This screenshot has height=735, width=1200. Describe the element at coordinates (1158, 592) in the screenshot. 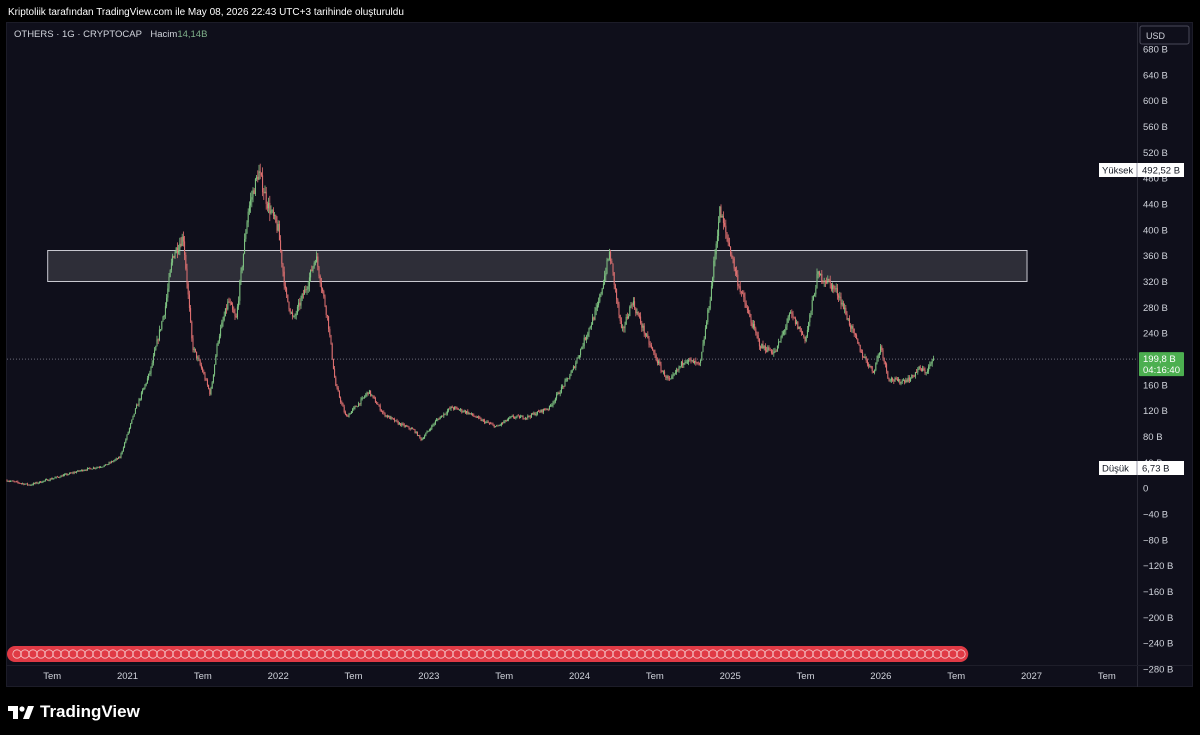

I see `price-tick-label: −160 B` at that location.